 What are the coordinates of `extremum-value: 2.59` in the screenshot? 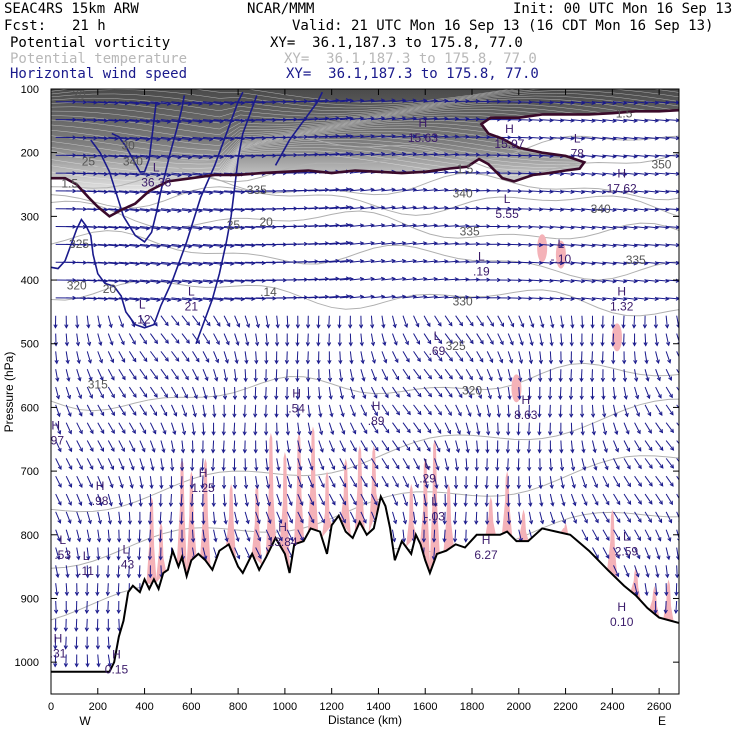 It's located at (627, 552).